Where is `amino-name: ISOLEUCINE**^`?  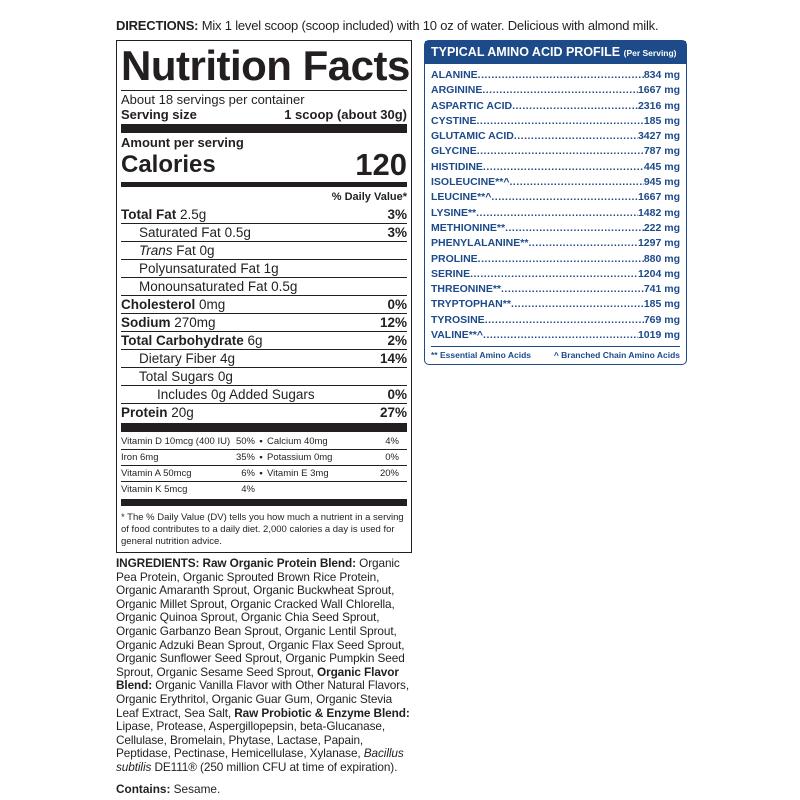 amino-name: ISOLEUCINE**^ is located at coordinates (470, 182).